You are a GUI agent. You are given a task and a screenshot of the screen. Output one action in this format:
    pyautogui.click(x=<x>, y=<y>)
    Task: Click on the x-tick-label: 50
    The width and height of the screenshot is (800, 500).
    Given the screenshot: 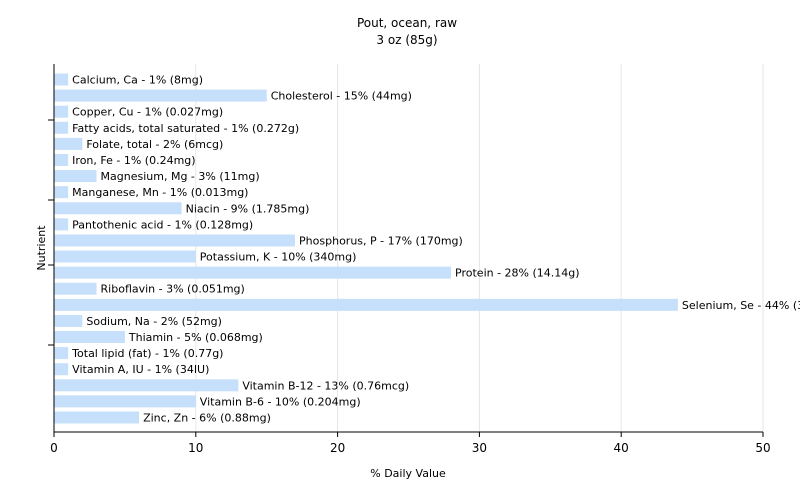 What is the action you would take?
    pyautogui.click(x=762, y=448)
    